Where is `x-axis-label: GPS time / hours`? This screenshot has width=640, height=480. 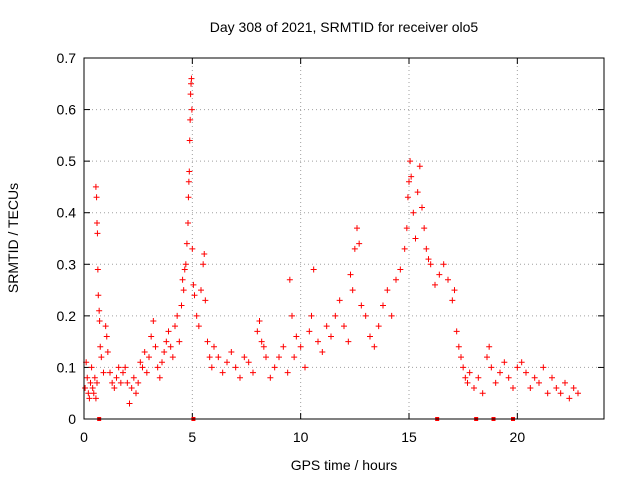 x-axis-label: GPS time / hours is located at coordinates (344, 465).